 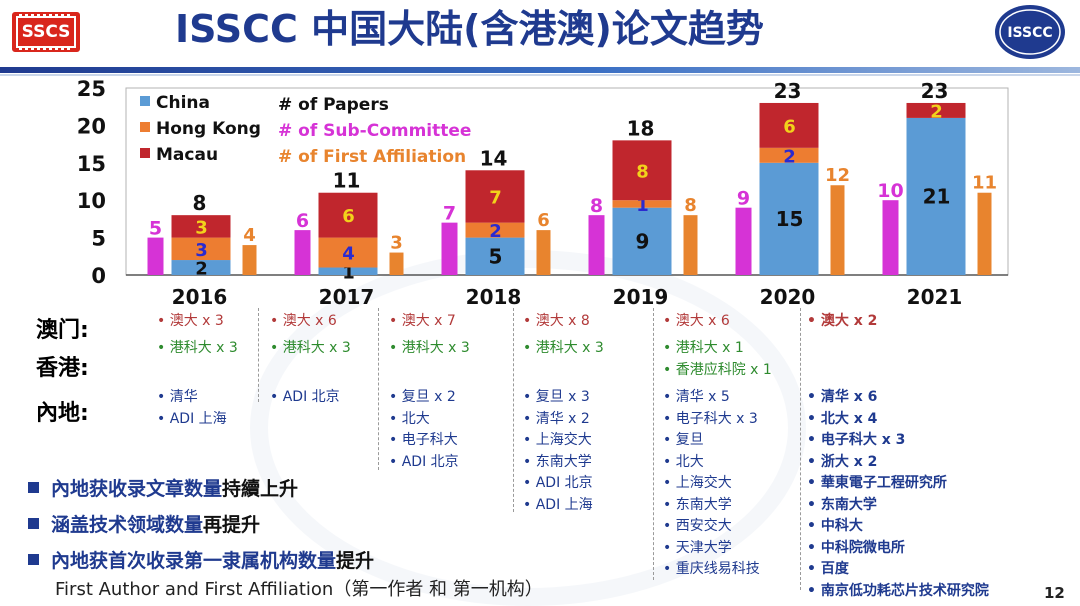 What do you see at coordinates (711, 398) in the screenshot?
I see `affiliation-item: 清华 x 5` at bounding box center [711, 398].